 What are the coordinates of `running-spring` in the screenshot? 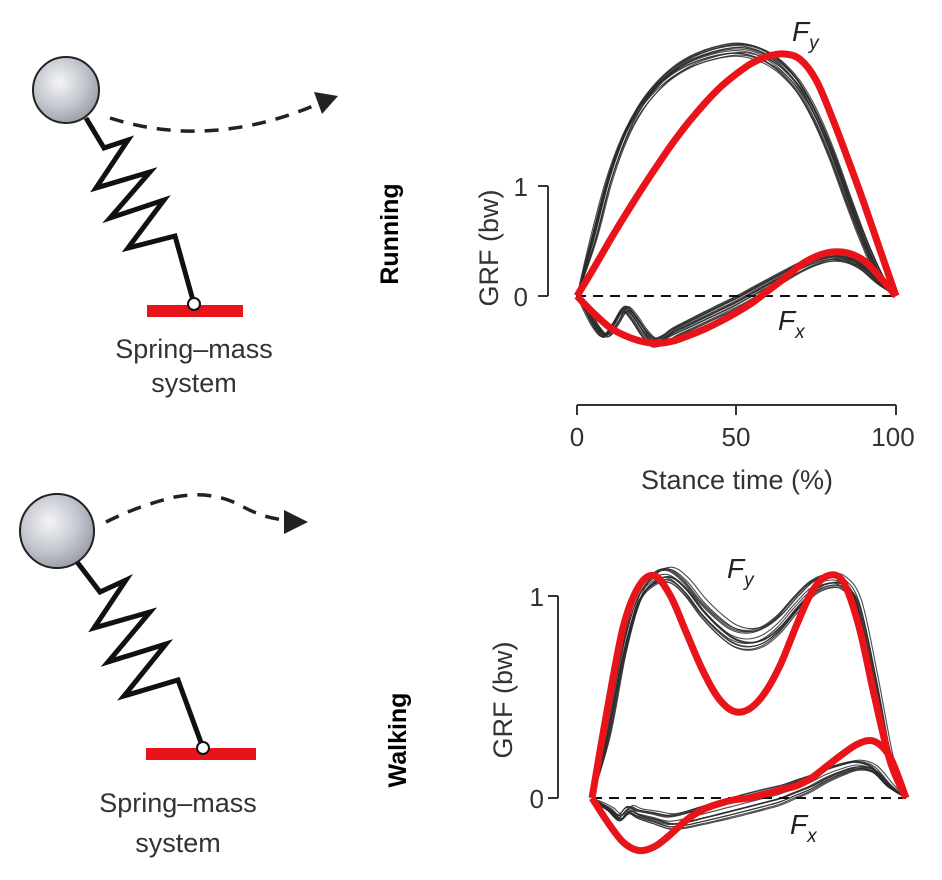 It's located at (140, 210).